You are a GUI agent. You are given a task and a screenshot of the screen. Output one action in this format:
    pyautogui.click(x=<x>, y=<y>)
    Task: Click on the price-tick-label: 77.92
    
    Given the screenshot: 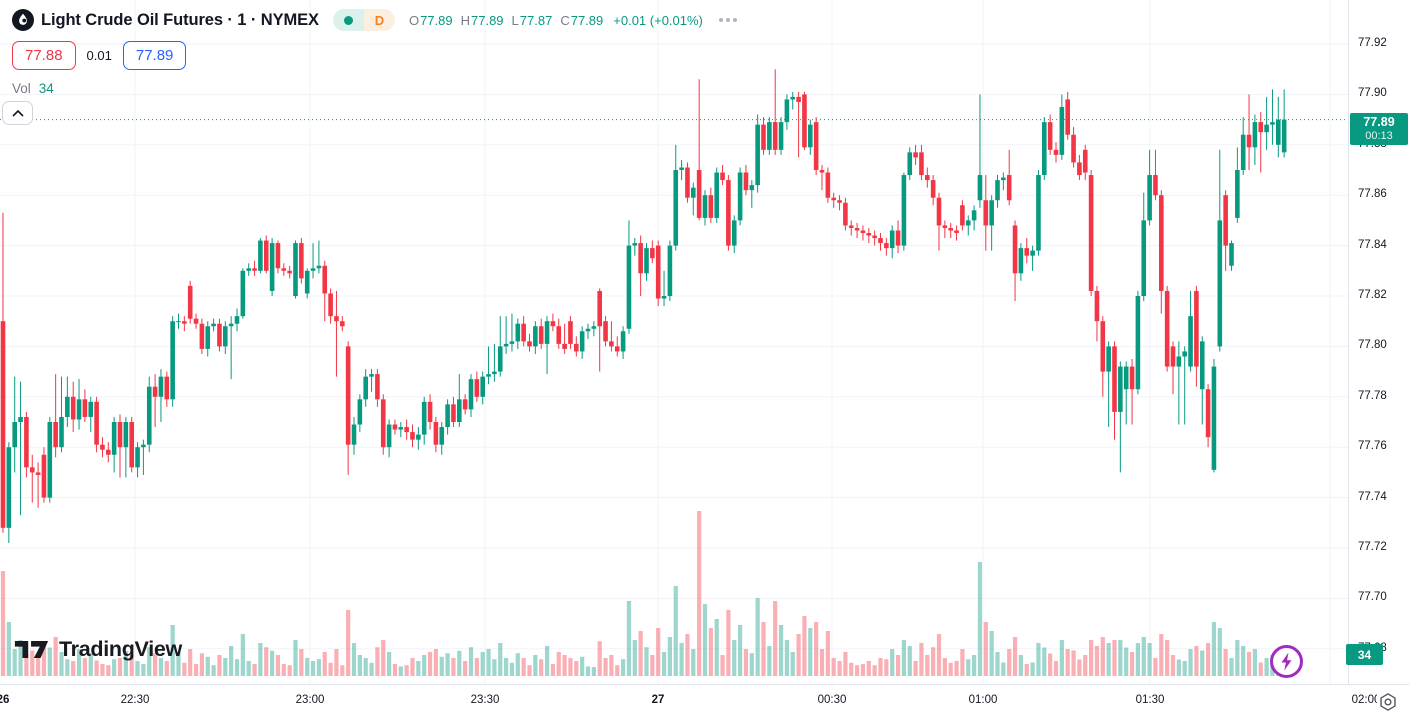 What is the action you would take?
    pyautogui.click(x=1372, y=43)
    